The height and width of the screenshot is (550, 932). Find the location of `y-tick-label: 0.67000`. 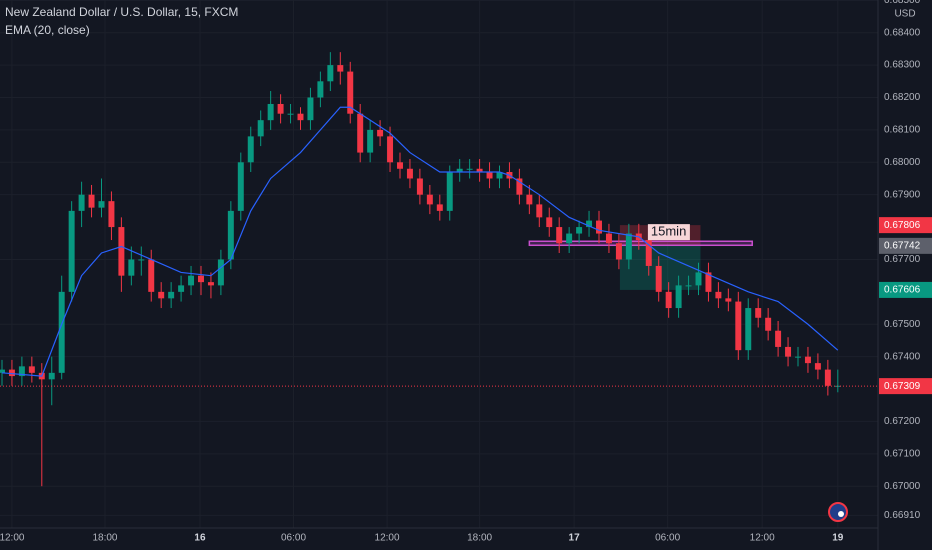

y-tick-label: 0.67000 is located at coordinates (902, 486).